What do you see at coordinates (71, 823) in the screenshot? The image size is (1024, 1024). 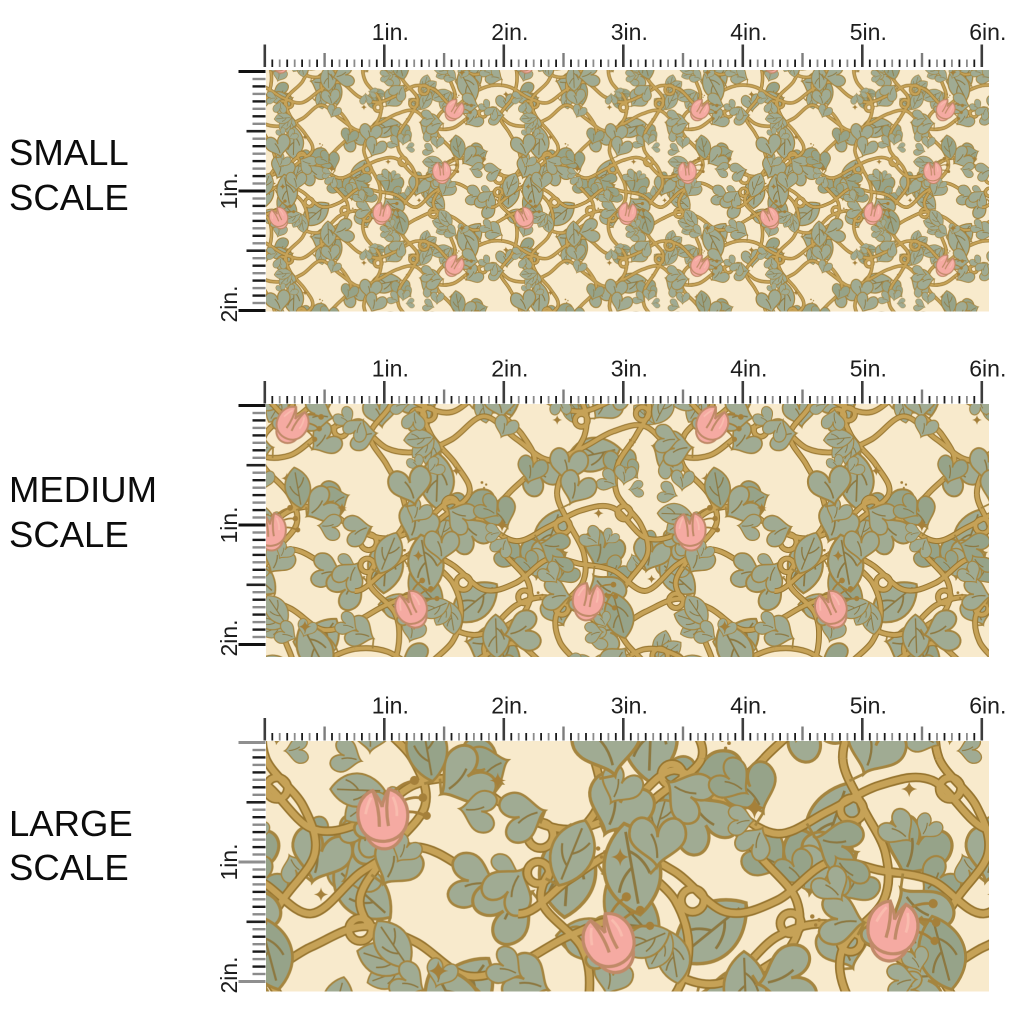 I see `svg-text: LARGE` at bounding box center [71, 823].